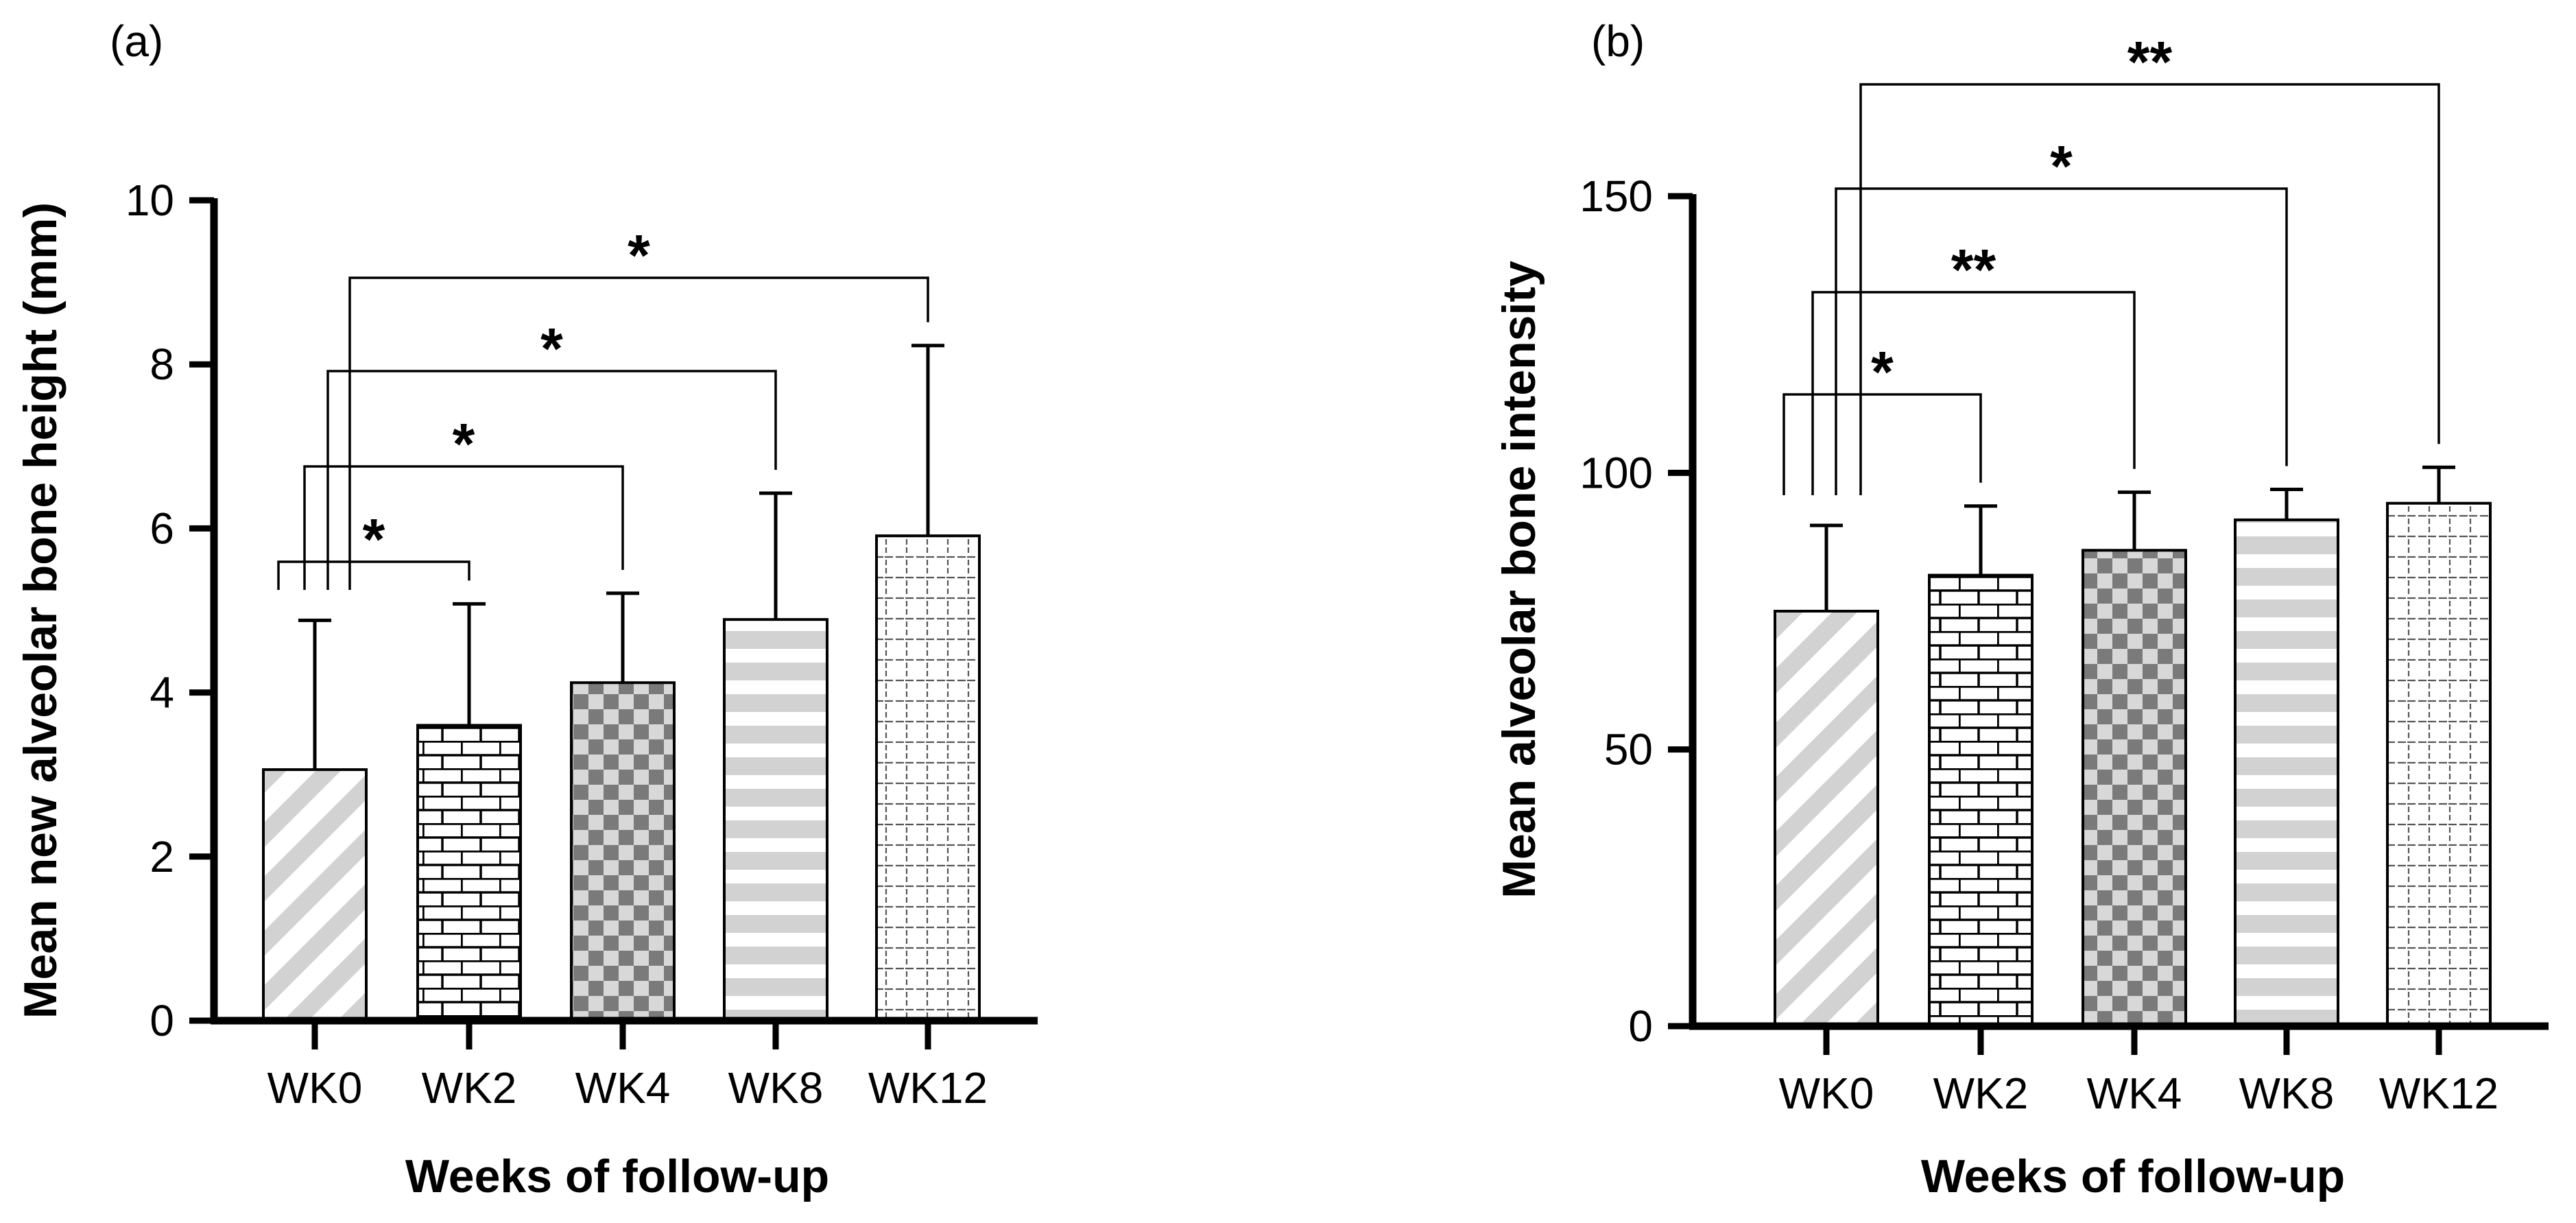  I want to click on significance-brackets: ******, so click(2111, 262).